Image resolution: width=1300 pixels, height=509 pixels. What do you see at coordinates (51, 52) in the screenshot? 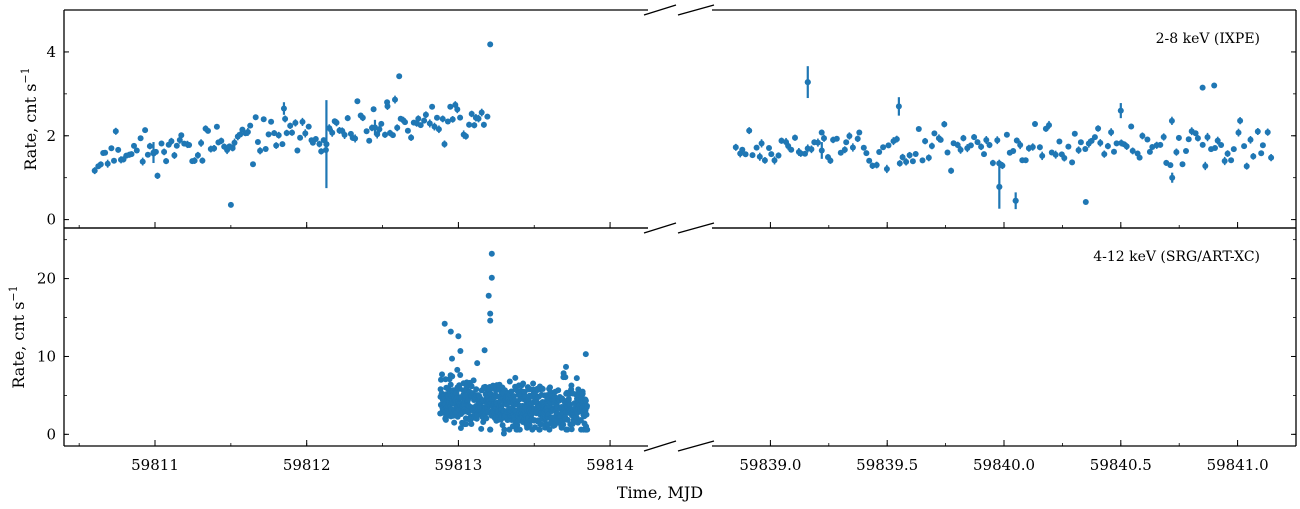
I see `y-tick-label: 4` at bounding box center [51, 52].